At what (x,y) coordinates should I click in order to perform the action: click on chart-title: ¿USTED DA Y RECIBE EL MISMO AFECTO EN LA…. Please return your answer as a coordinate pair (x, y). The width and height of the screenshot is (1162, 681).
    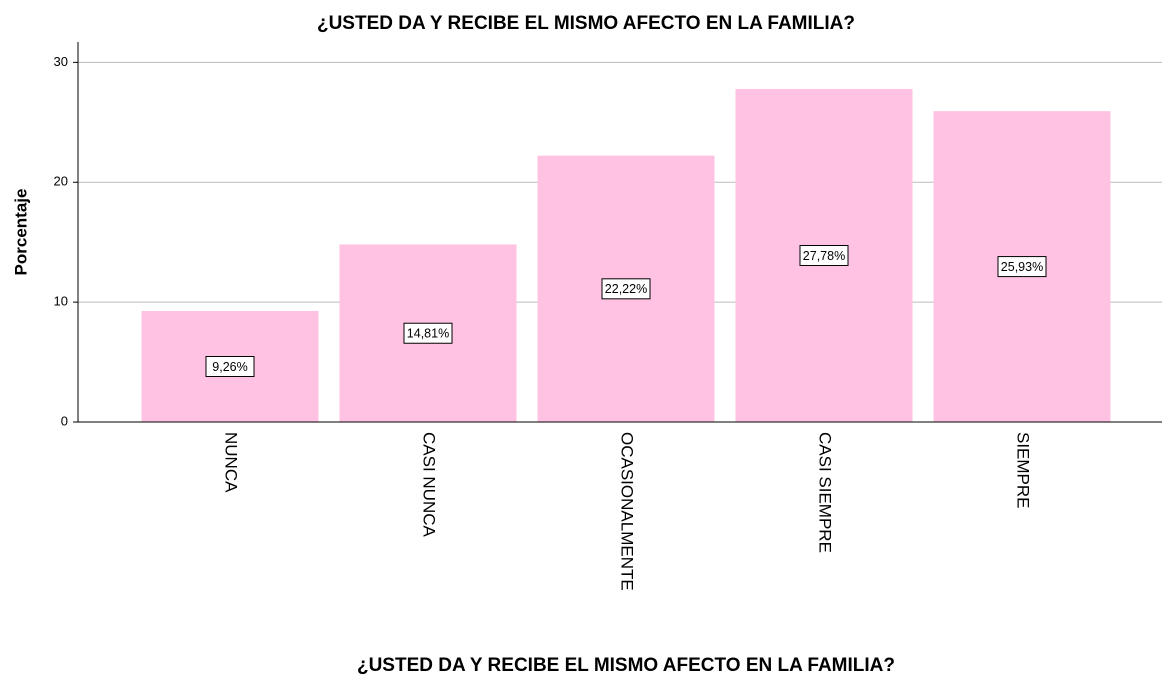
    Looking at the image, I should click on (586, 23).